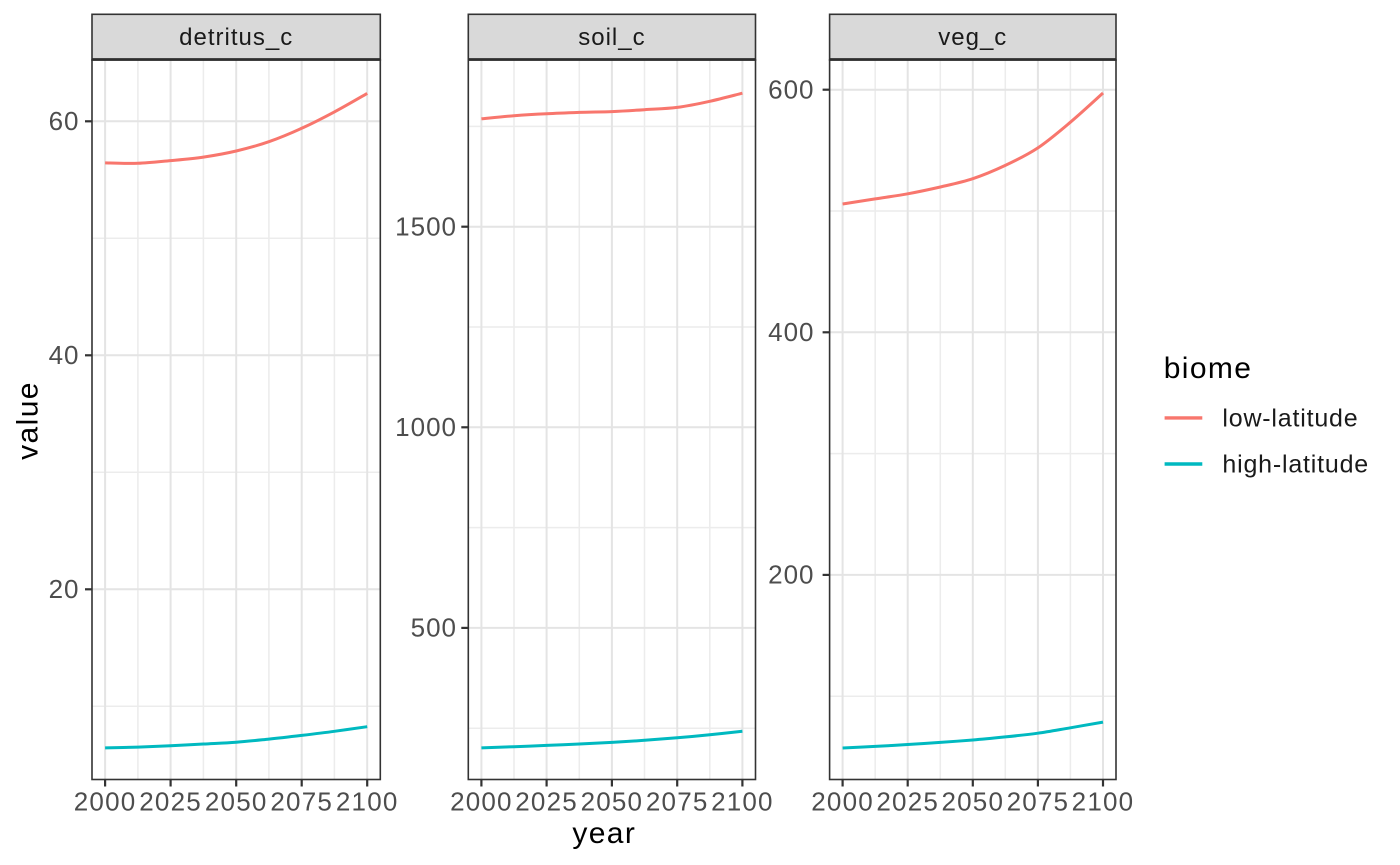 This screenshot has width=1400, height=865. Describe the element at coordinates (64, 121) in the screenshot. I see `svg-text: 60` at that location.